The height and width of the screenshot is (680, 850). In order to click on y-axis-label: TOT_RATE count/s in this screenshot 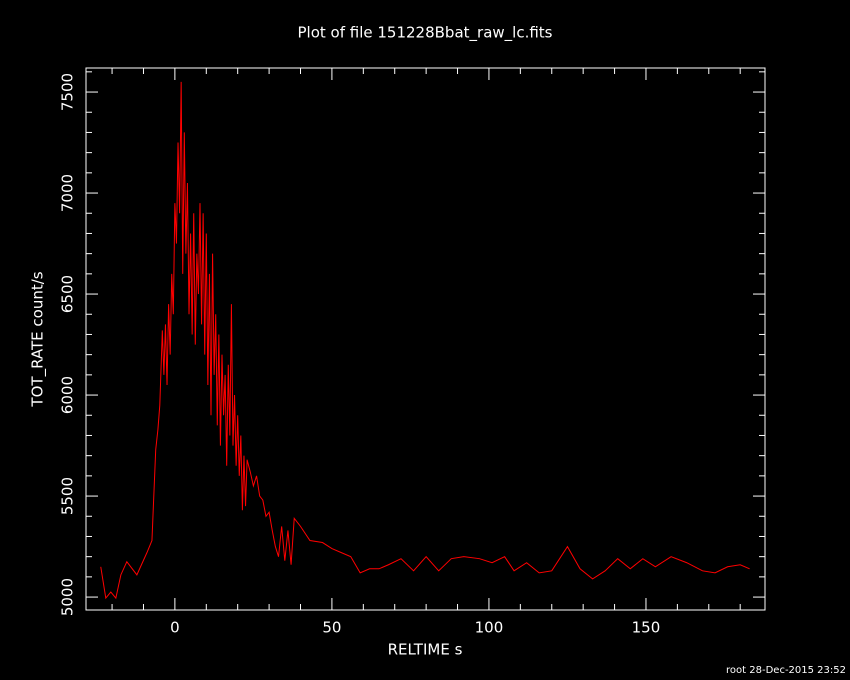, I will do `click(38, 339)`.